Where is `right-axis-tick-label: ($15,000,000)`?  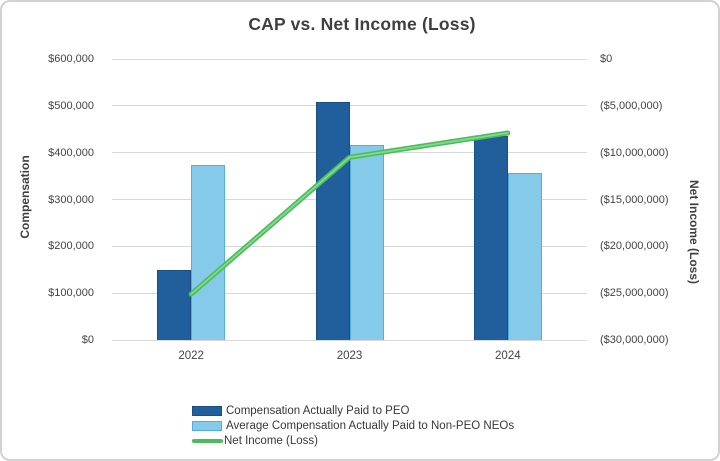
right-axis-tick-label: ($15,000,000) is located at coordinates (634, 199).